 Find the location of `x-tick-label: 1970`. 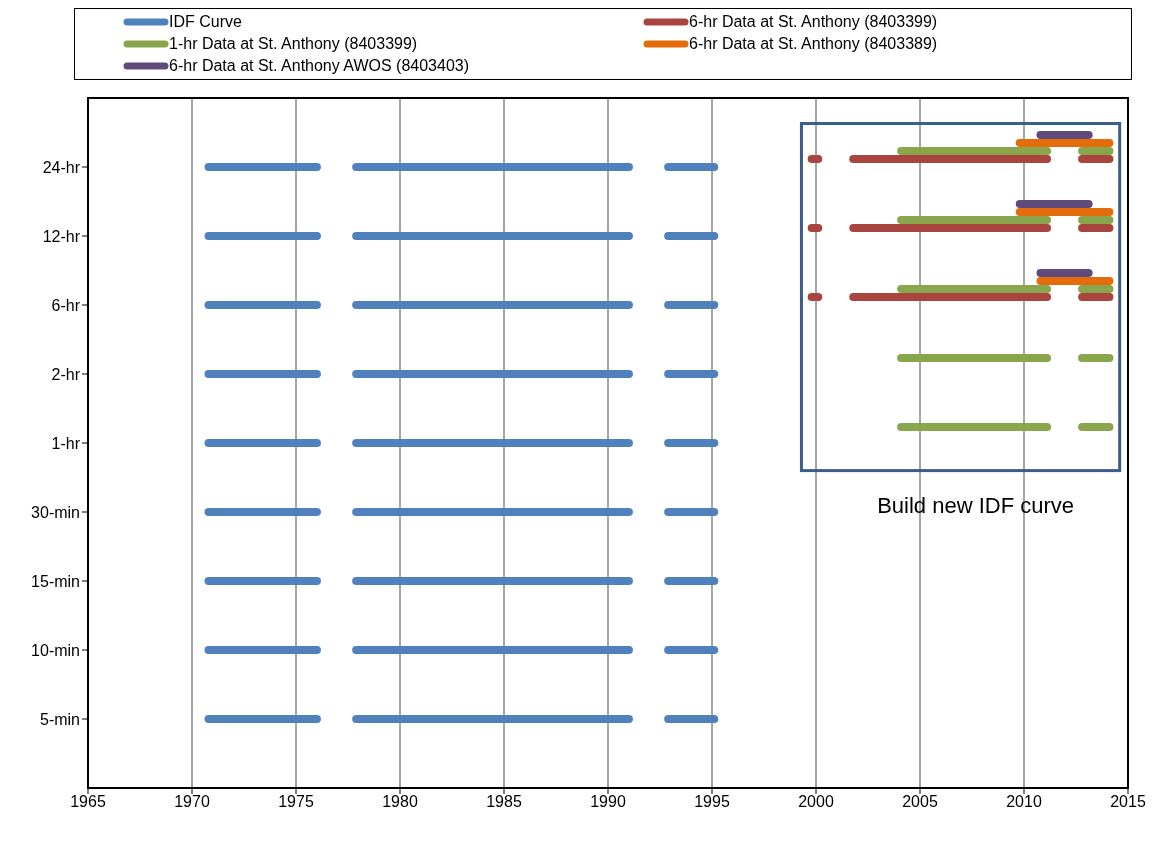

x-tick-label: 1970 is located at coordinates (192, 802).